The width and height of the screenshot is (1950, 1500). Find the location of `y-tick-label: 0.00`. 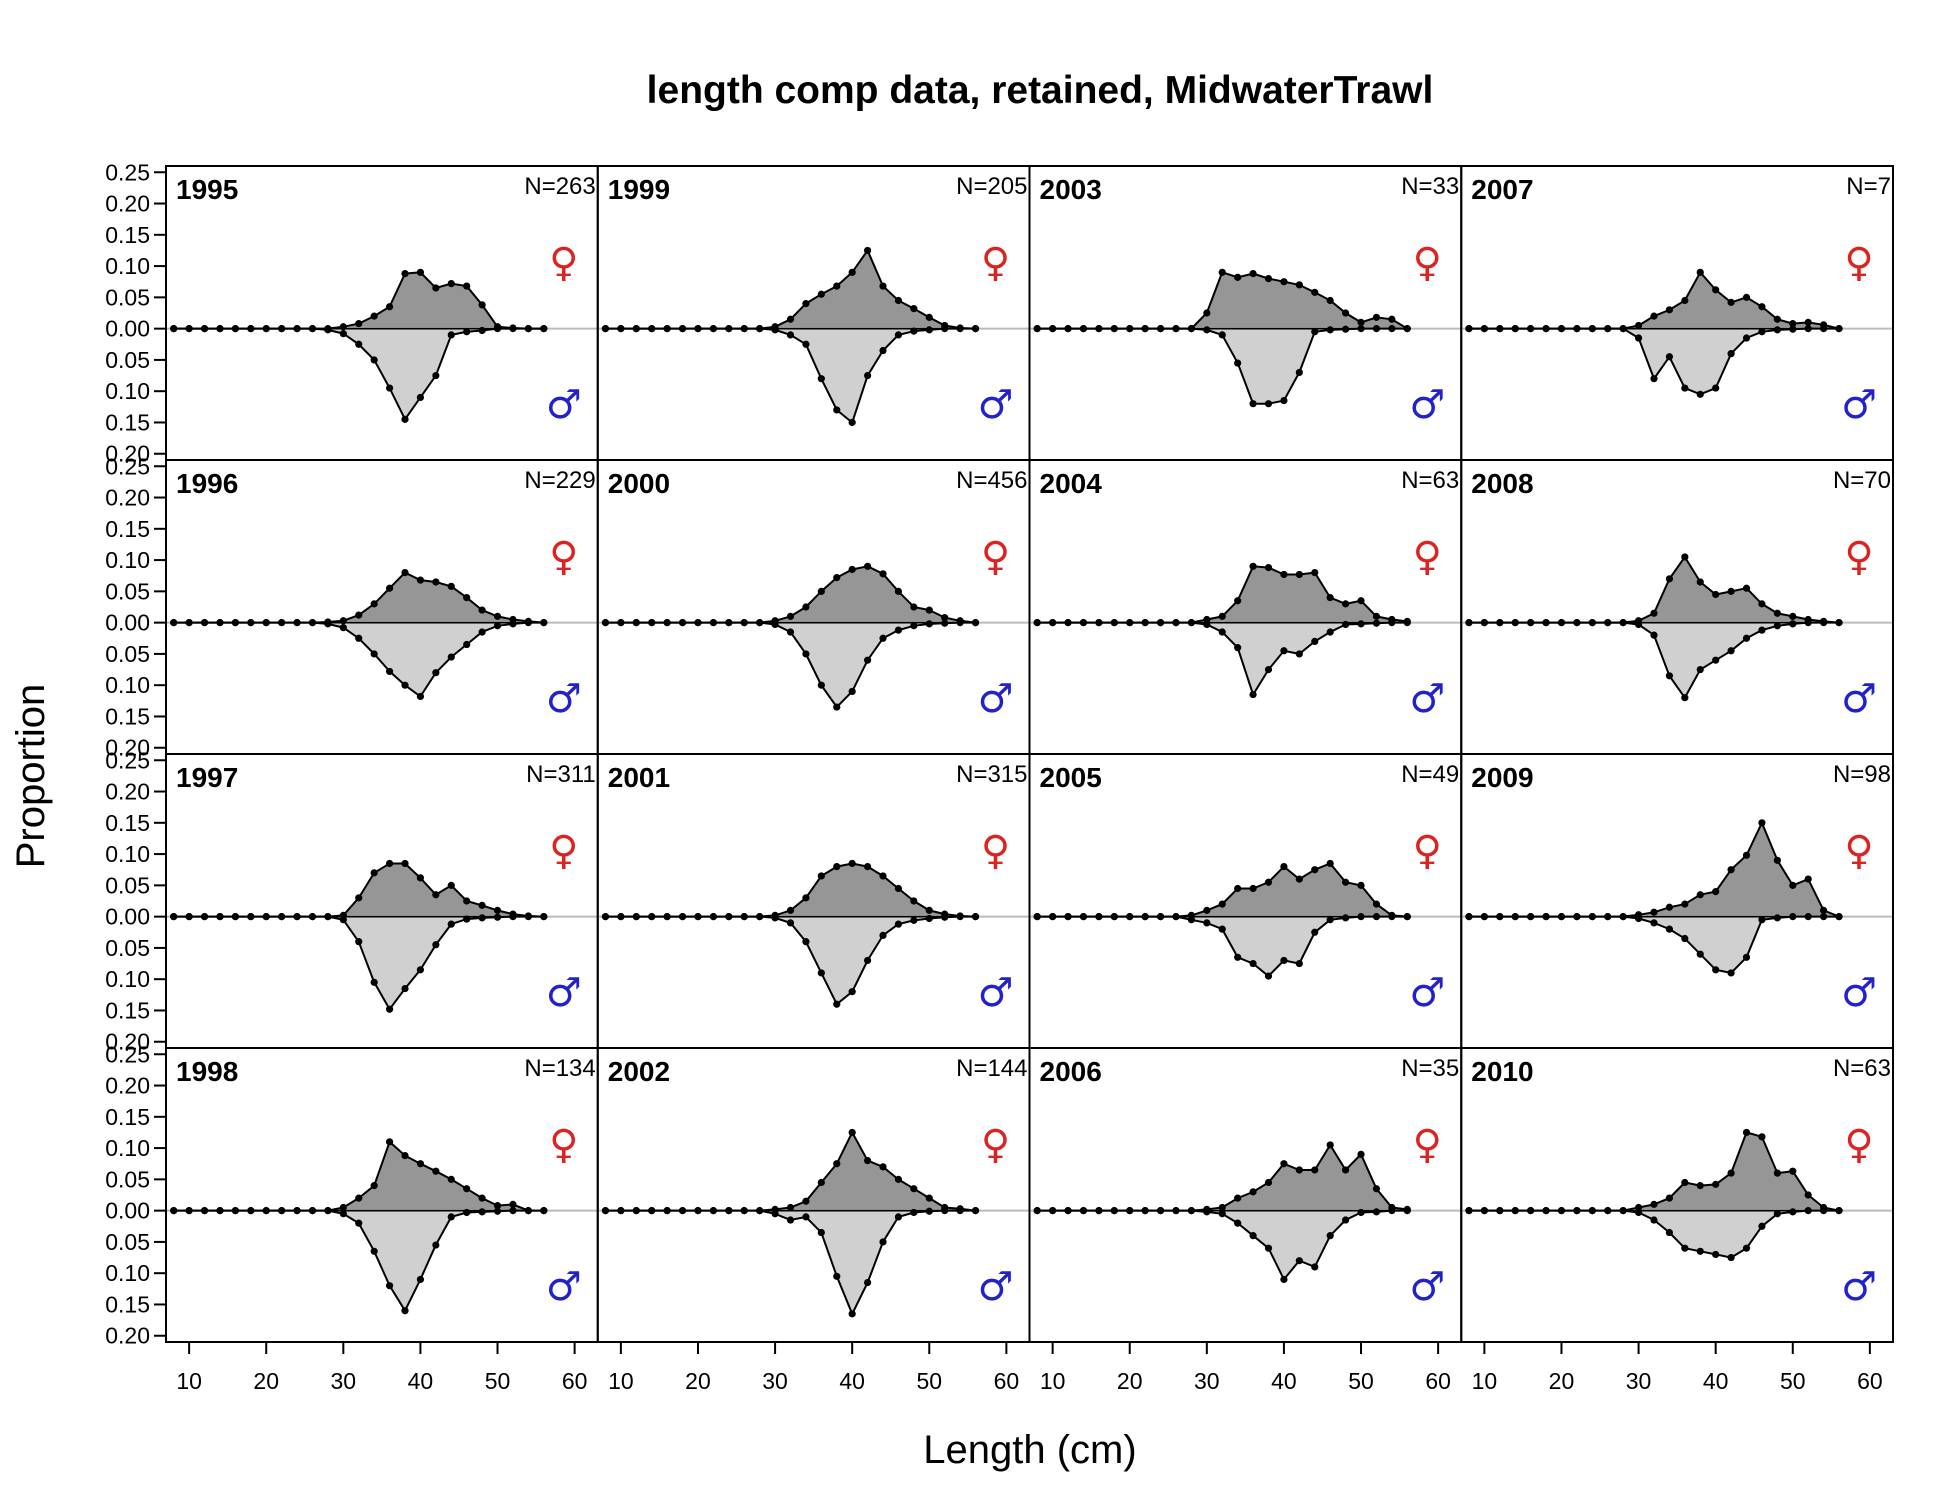

y-tick-label: 0.00 is located at coordinates (127, 623).